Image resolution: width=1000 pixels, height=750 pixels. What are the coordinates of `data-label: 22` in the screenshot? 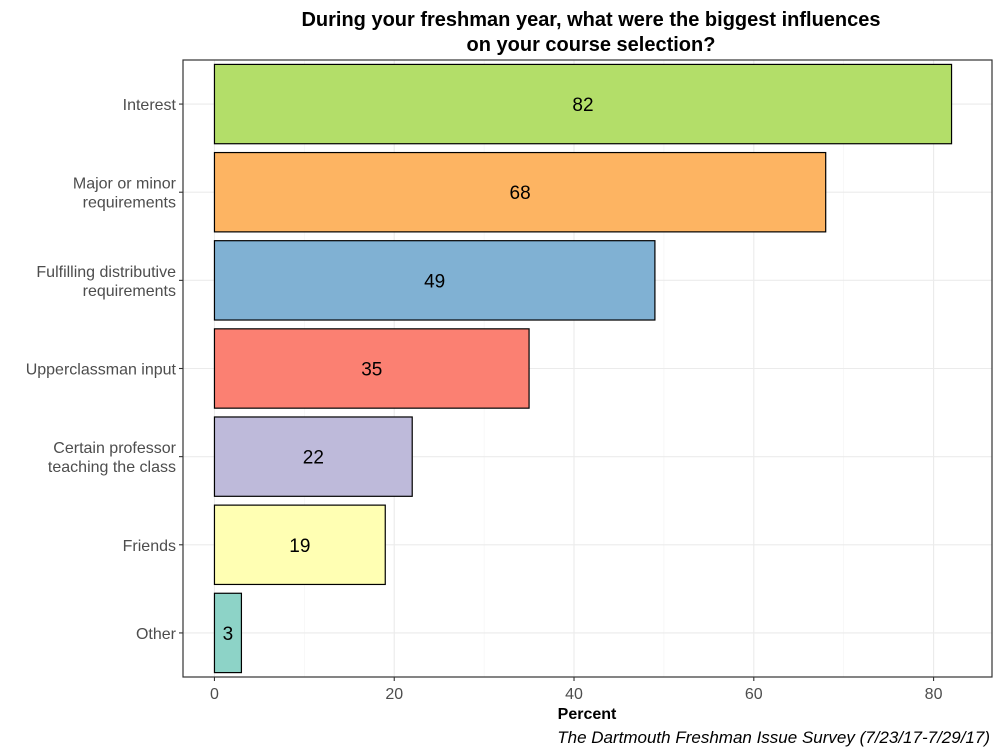 It's located at (313, 458).